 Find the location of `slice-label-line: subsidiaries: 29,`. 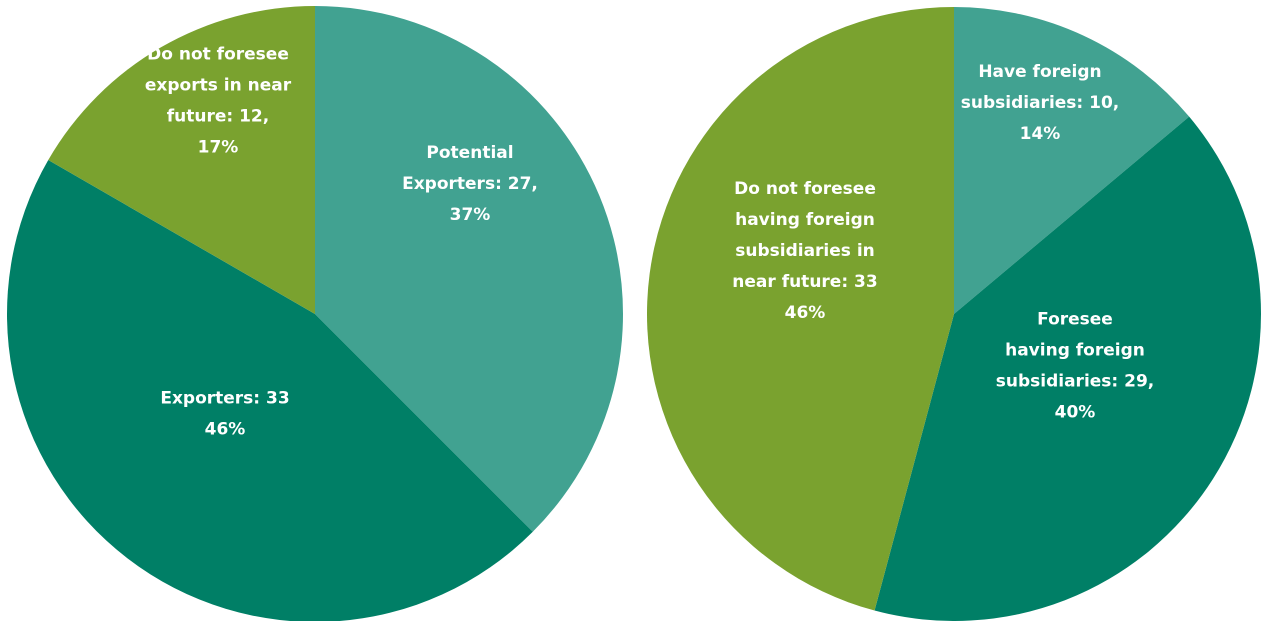

slice-label-line: subsidiaries: 29, is located at coordinates (1075, 382).